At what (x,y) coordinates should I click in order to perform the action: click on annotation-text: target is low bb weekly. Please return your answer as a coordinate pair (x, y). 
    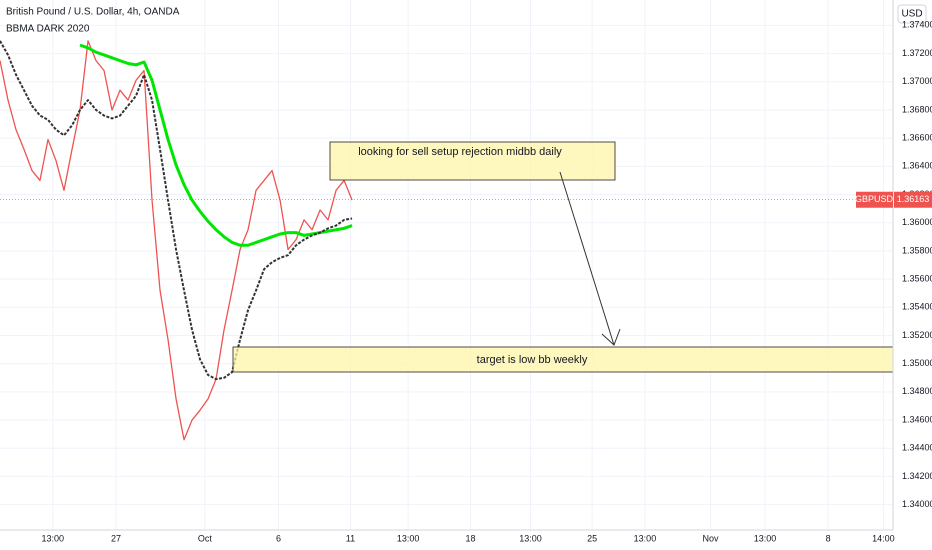
    Looking at the image, I should click on (532, 360).